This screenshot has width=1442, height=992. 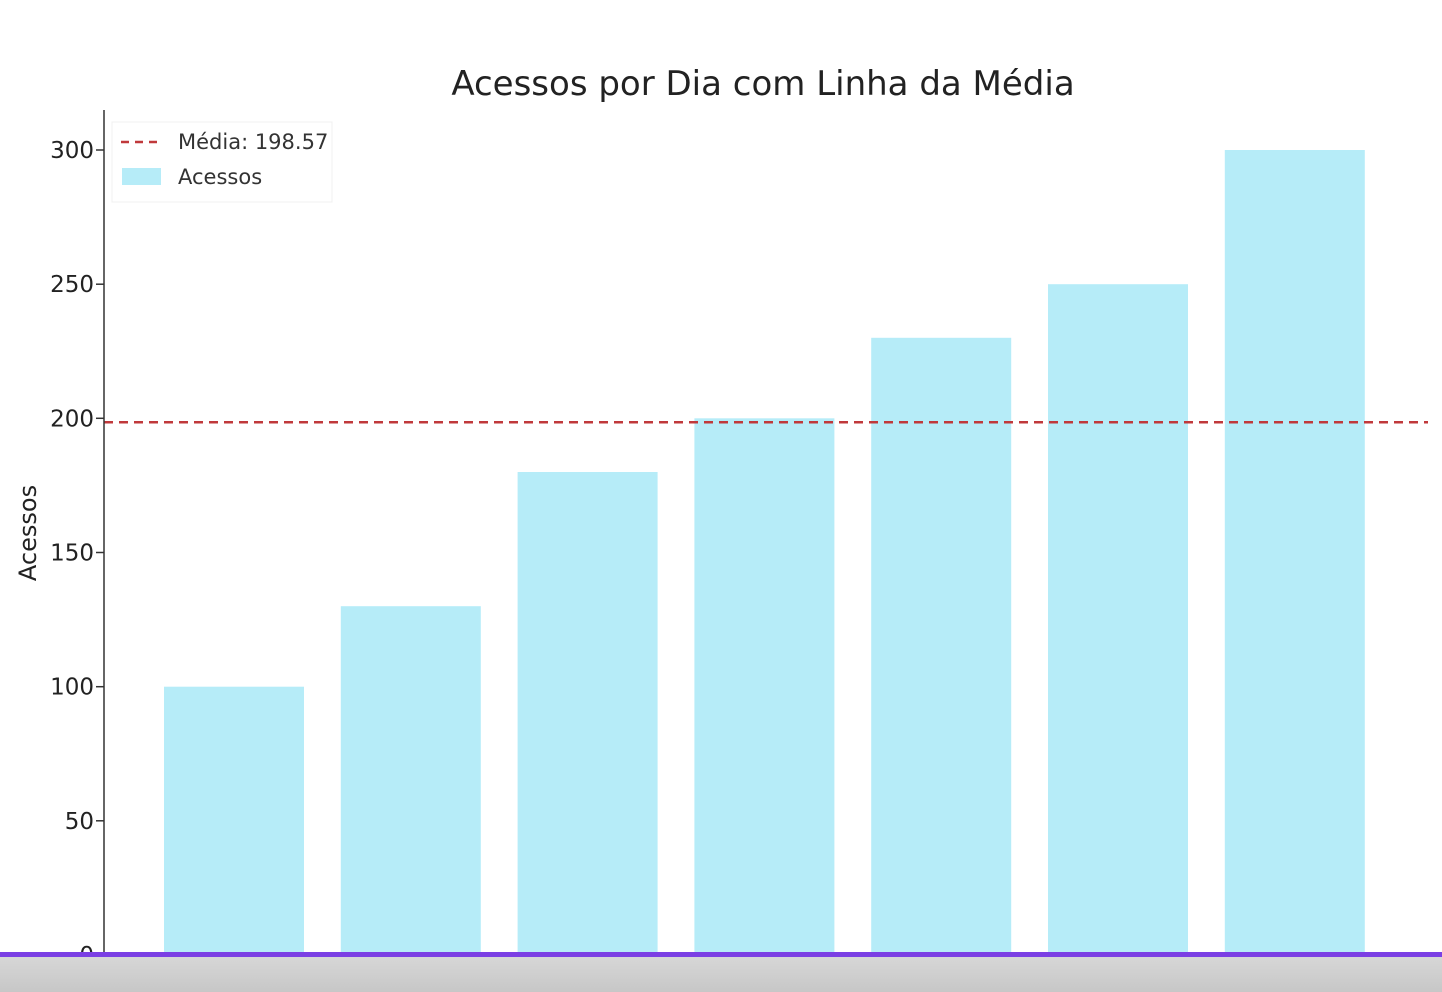 What do you see at coordinates (762, 84) in the screenshot?
I see `chart-title: Acessos por Dia com Linha da Média` at bounding box center [762, 84].